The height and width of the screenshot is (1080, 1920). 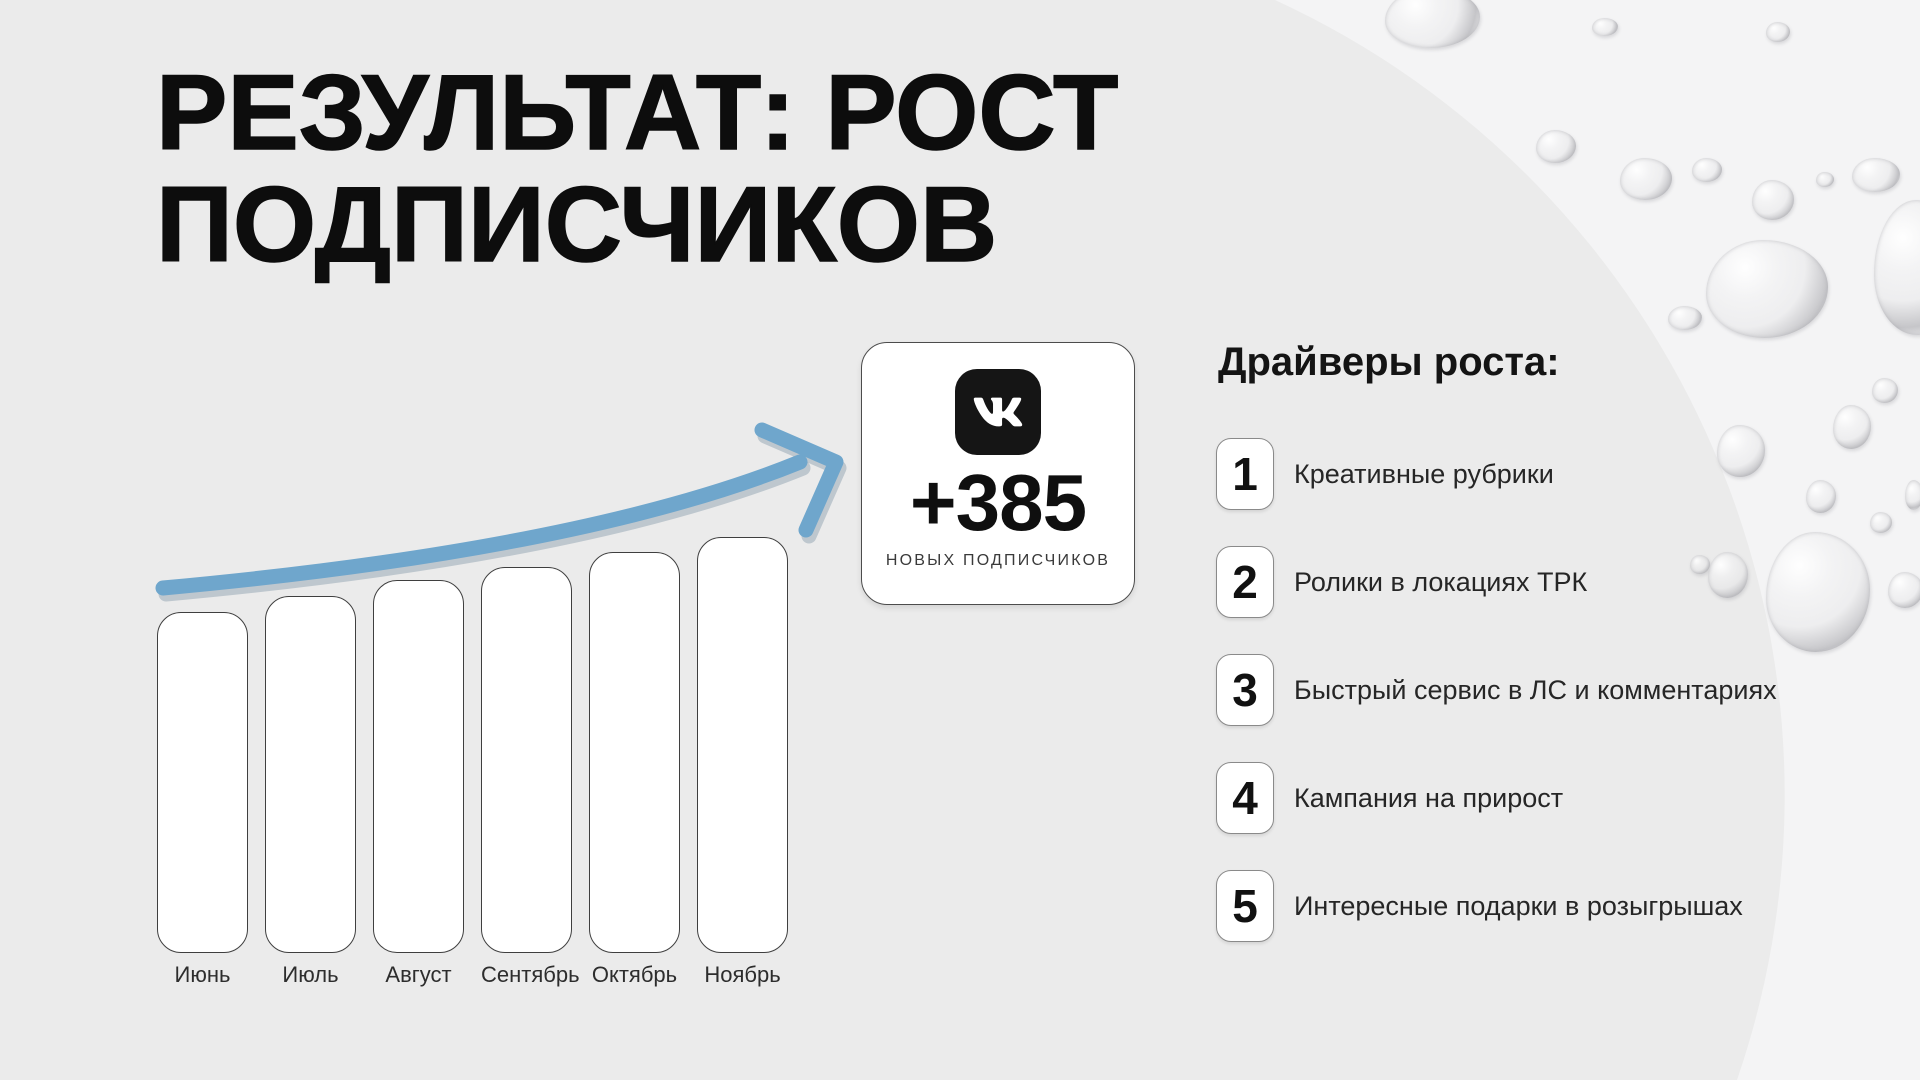 What do you see at coordinates (530, 974) in the screenshot?
I see `month-label: Сентябрь` at bounding box center [530, 974].